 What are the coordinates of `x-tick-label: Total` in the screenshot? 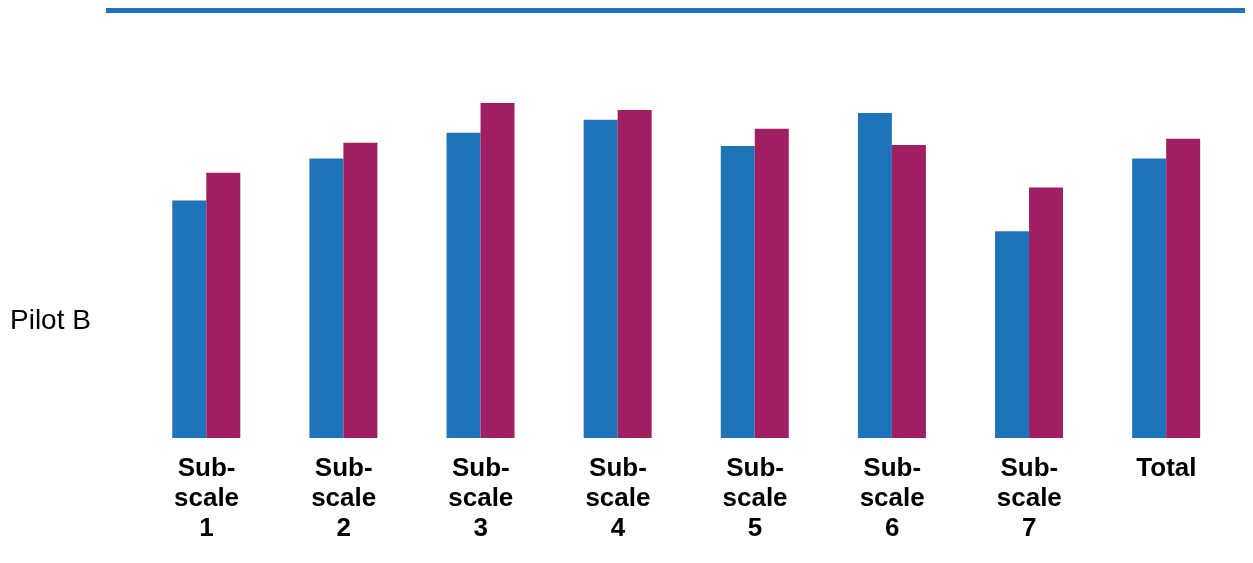 It's located at (1166, 467).